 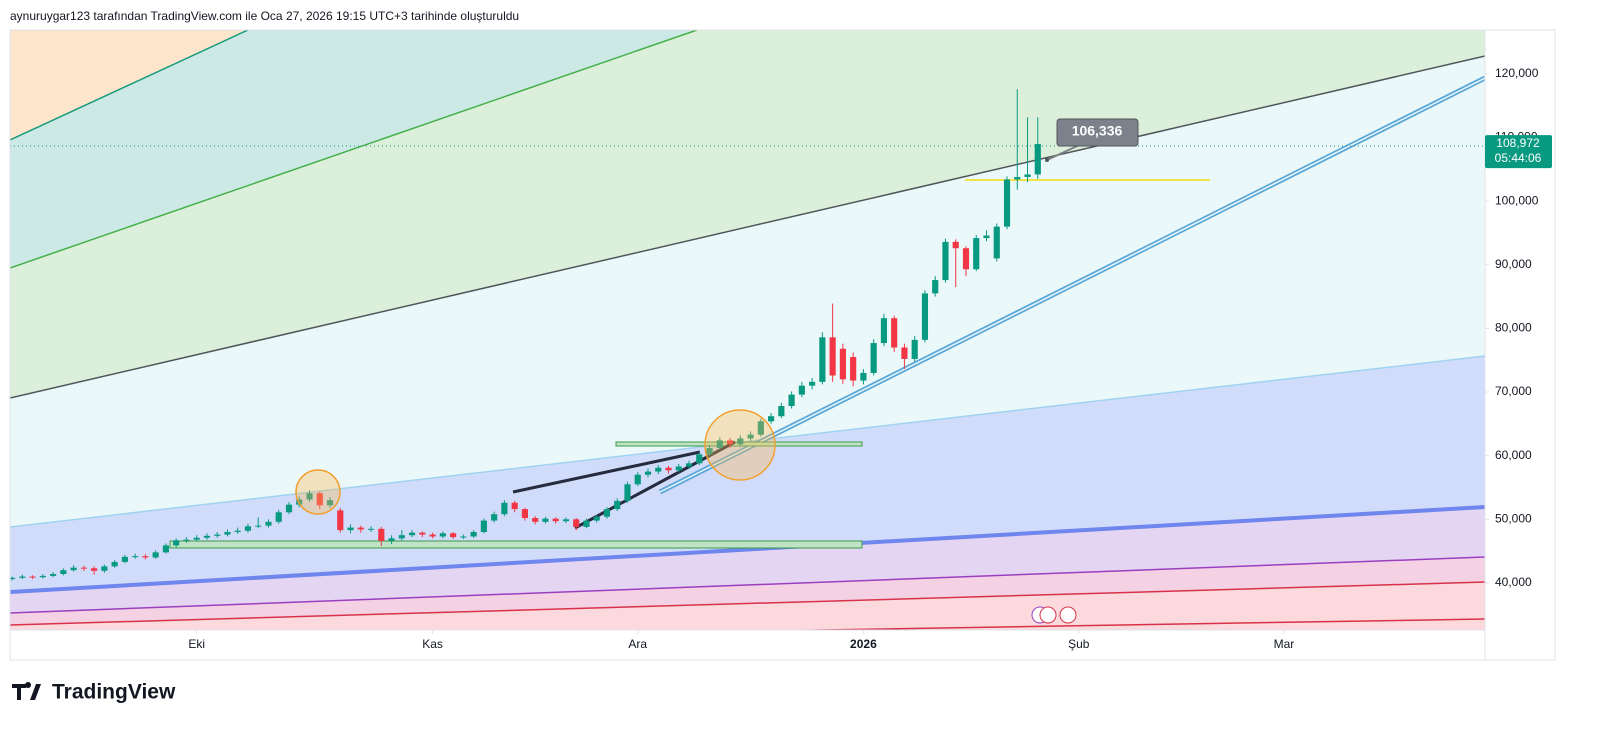 I want to click on x-tick-label: Şub, so click(x=1079, y=644).